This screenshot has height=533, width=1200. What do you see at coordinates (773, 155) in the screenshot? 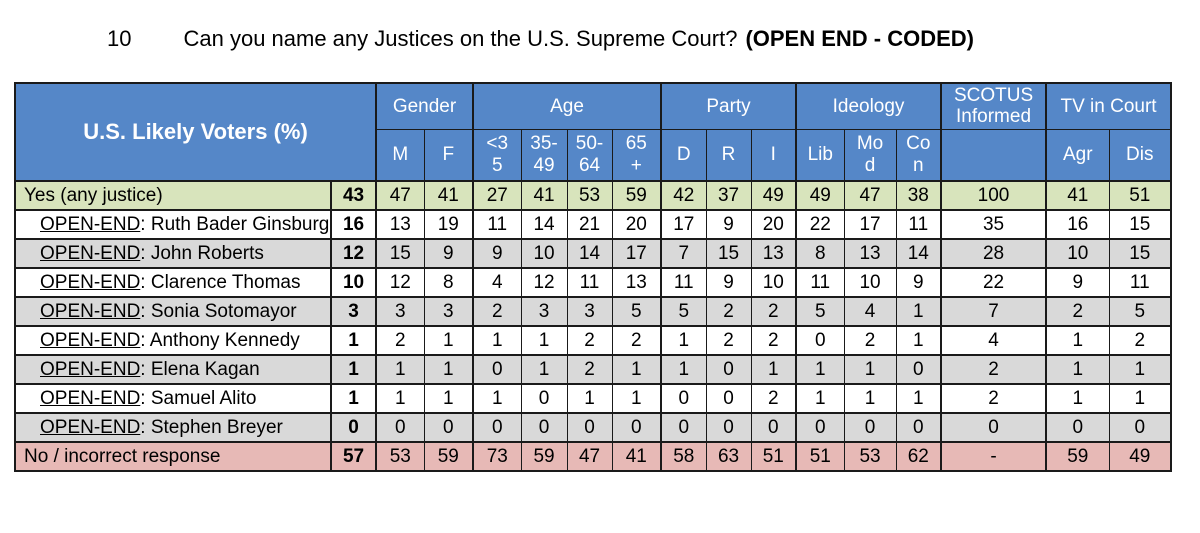
I see `column-header: I` at bounding box center [773, 155].